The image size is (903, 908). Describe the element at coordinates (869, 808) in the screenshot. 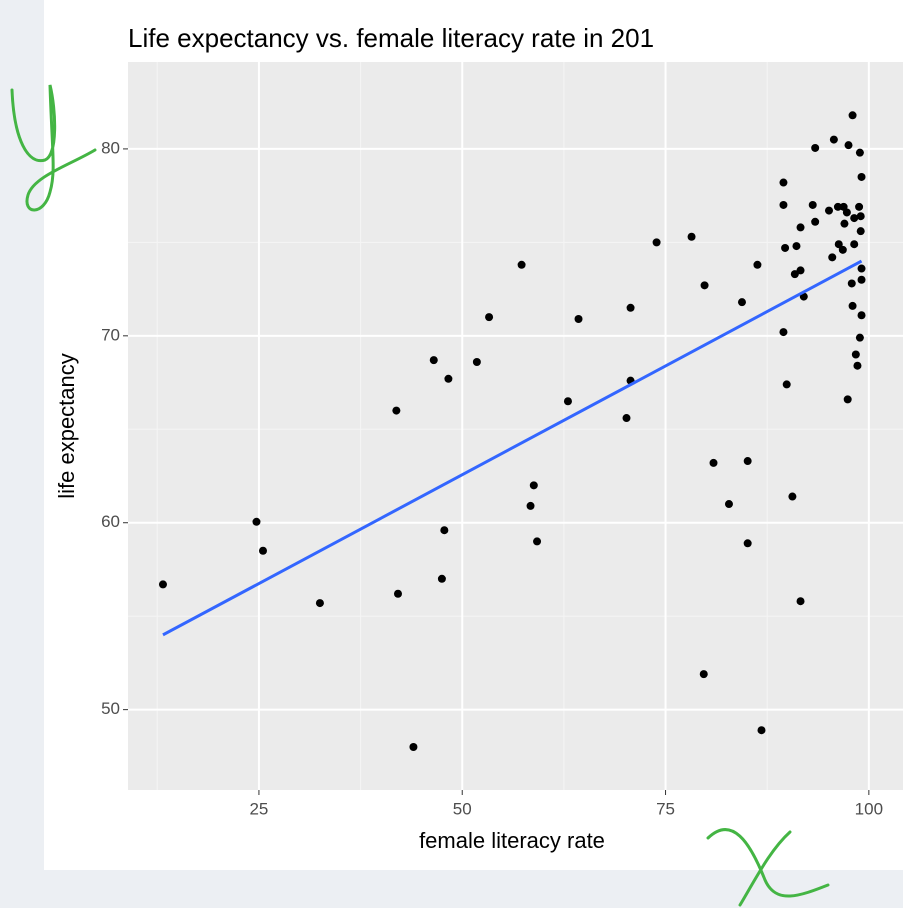

I see `x-tick-label: 100` at that location.